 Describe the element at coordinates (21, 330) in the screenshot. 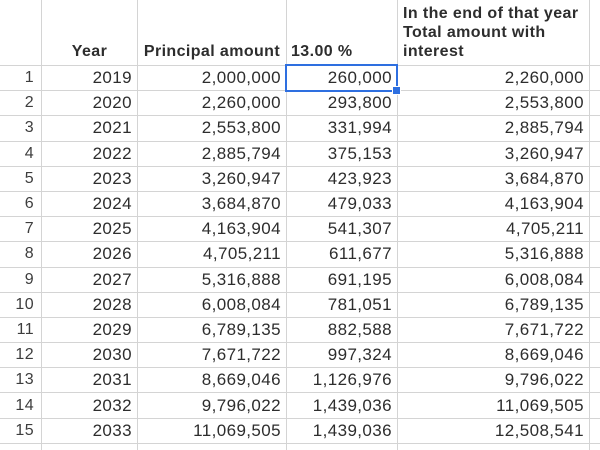

I see `row-number: 11` at that location.